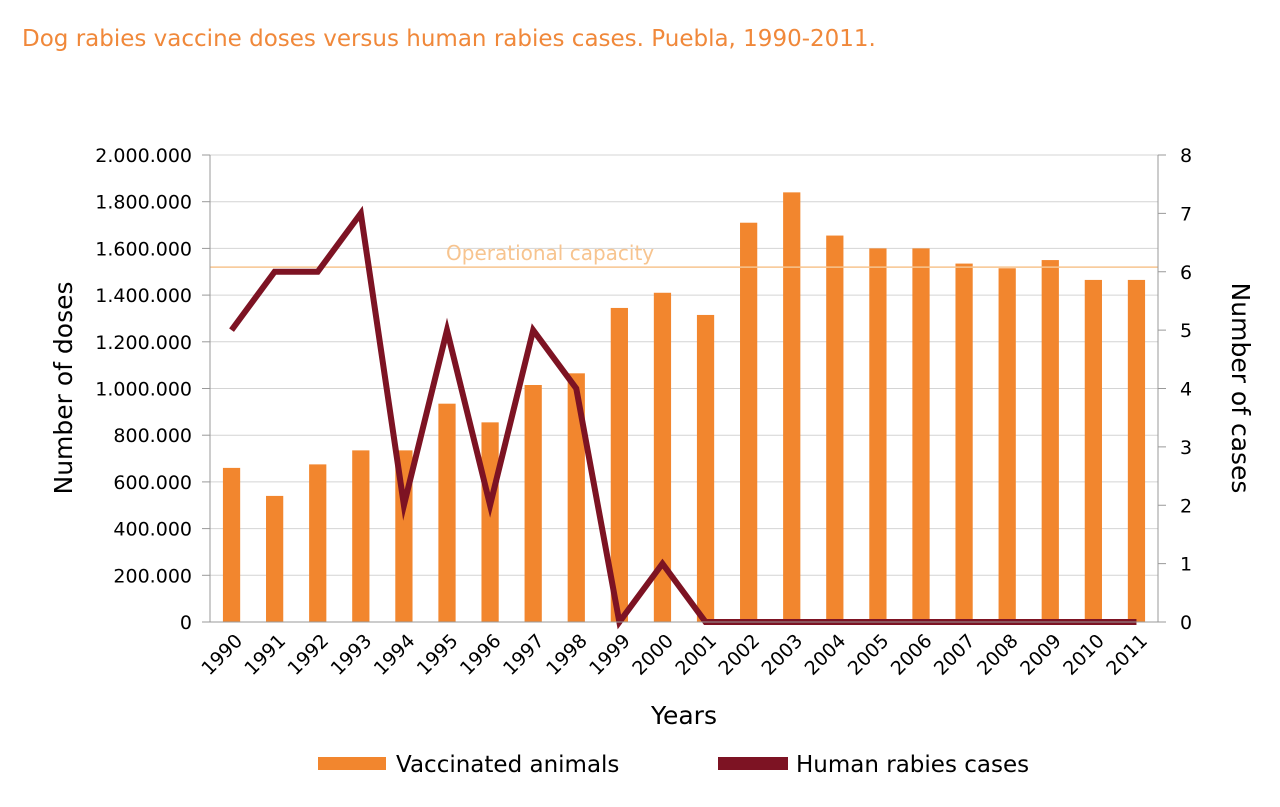 The height and width of the screenshot is (807, 1280). Describe the element at coordinates (481, 655) in the screenshot. I see `x-tick-label: 1996` at that location.